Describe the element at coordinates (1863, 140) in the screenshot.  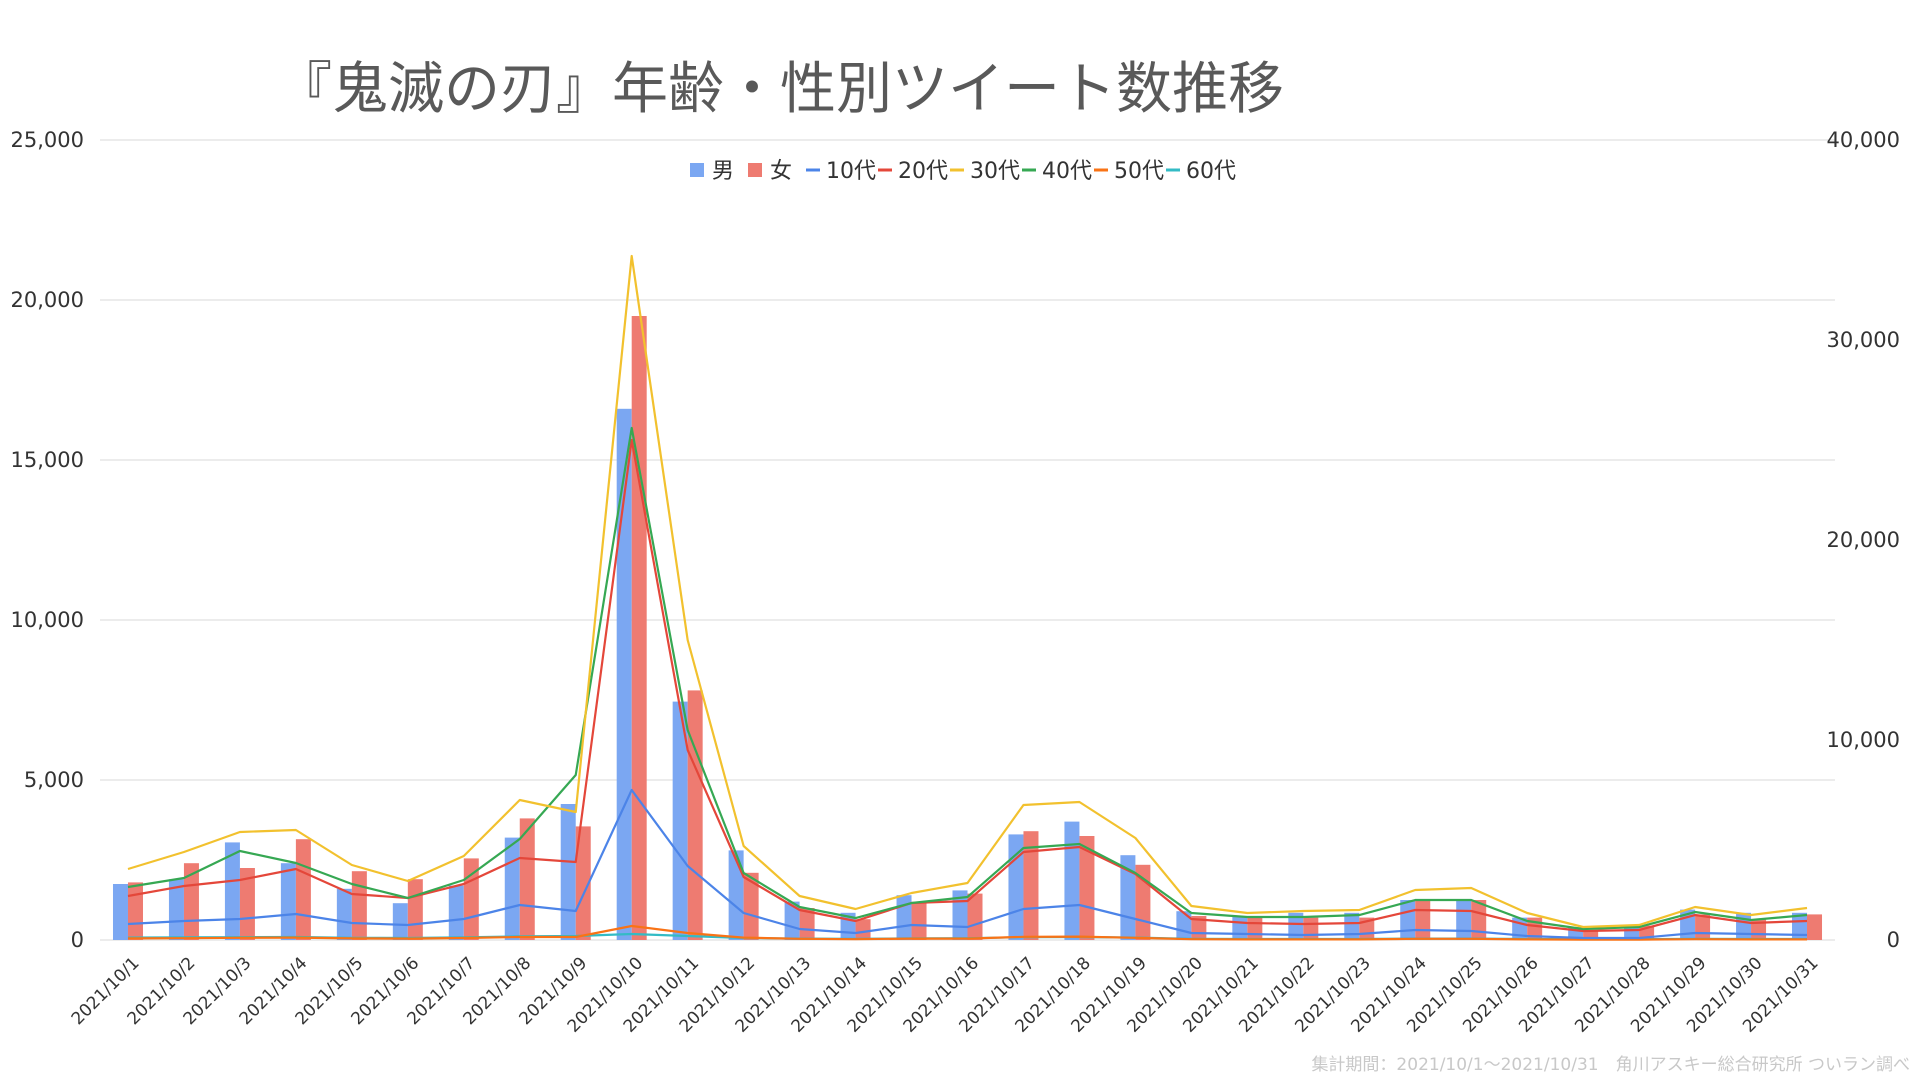
I see `right-tick-label: 40,000` at that location.